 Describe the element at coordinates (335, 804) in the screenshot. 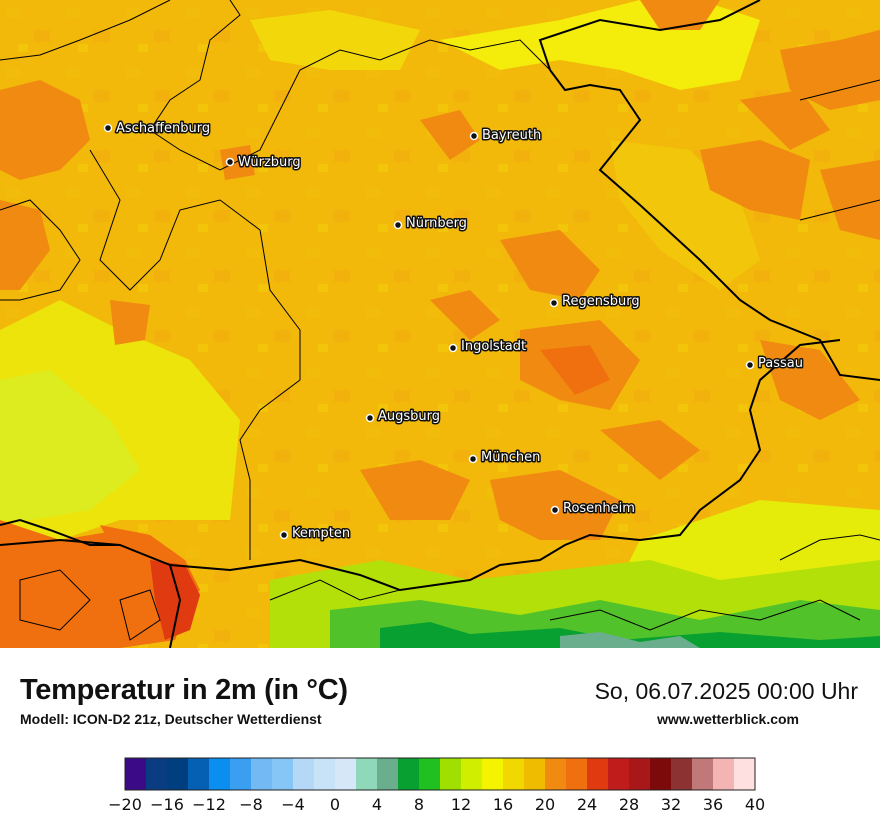

I see `legend-tick-label: 0` at that location.